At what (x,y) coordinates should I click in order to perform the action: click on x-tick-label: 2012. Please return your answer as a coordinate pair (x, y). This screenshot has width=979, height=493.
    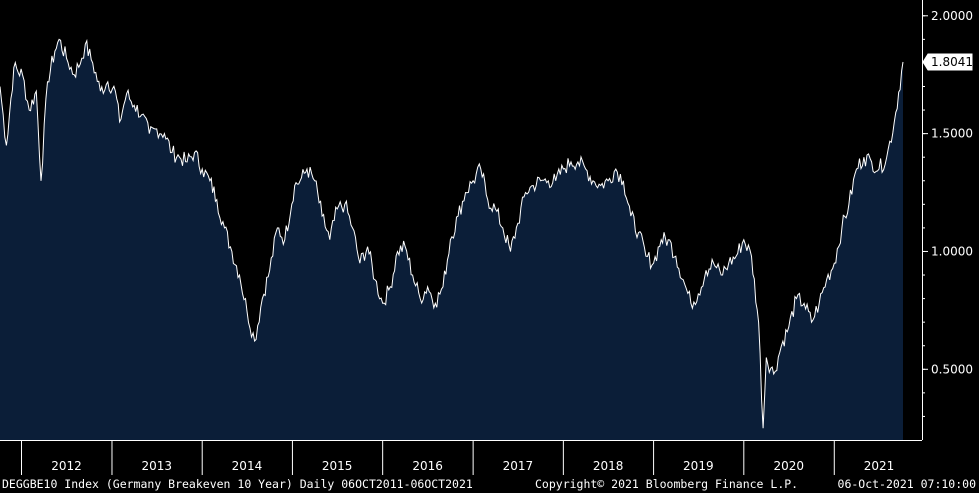
    Looking at the image, I should click on (66, 466).